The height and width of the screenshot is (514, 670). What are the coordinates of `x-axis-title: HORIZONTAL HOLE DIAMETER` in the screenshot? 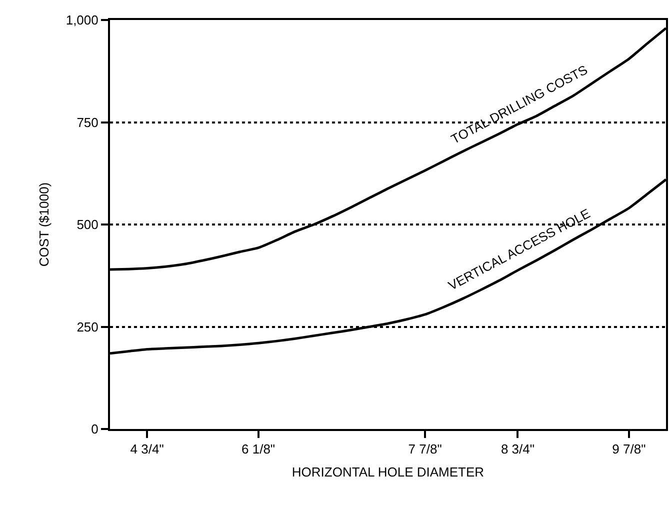 It's located at (388, 472).